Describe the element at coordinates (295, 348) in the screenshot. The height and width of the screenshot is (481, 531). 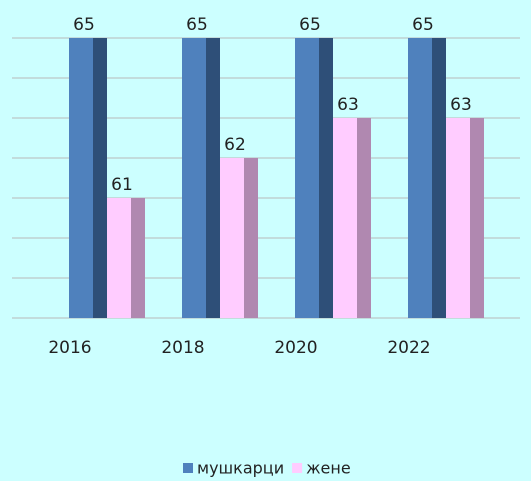
I see `x-tick-label: 2020` at that location.